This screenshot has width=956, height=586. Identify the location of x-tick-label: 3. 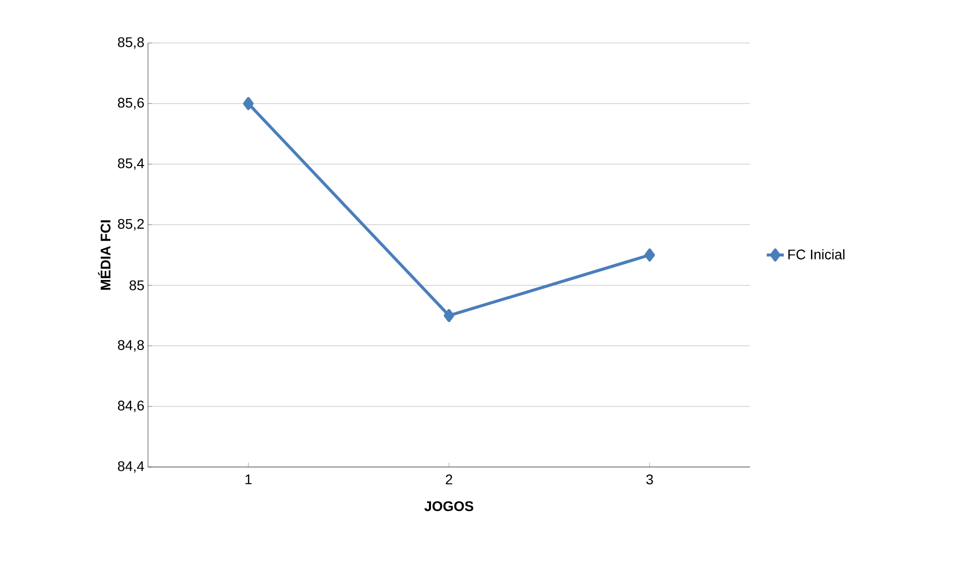
(649, 479).